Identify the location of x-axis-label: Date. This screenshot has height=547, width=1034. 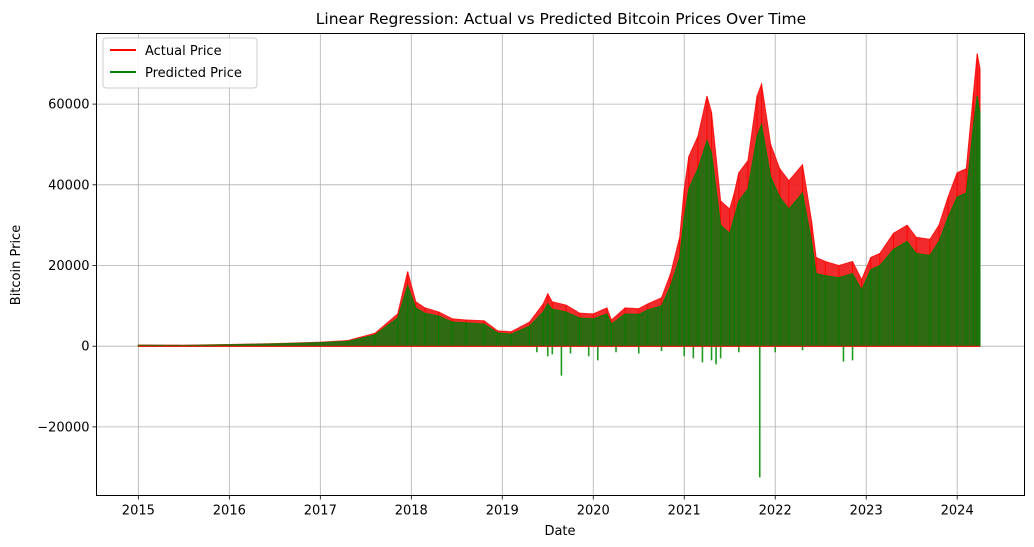
(559, 531).